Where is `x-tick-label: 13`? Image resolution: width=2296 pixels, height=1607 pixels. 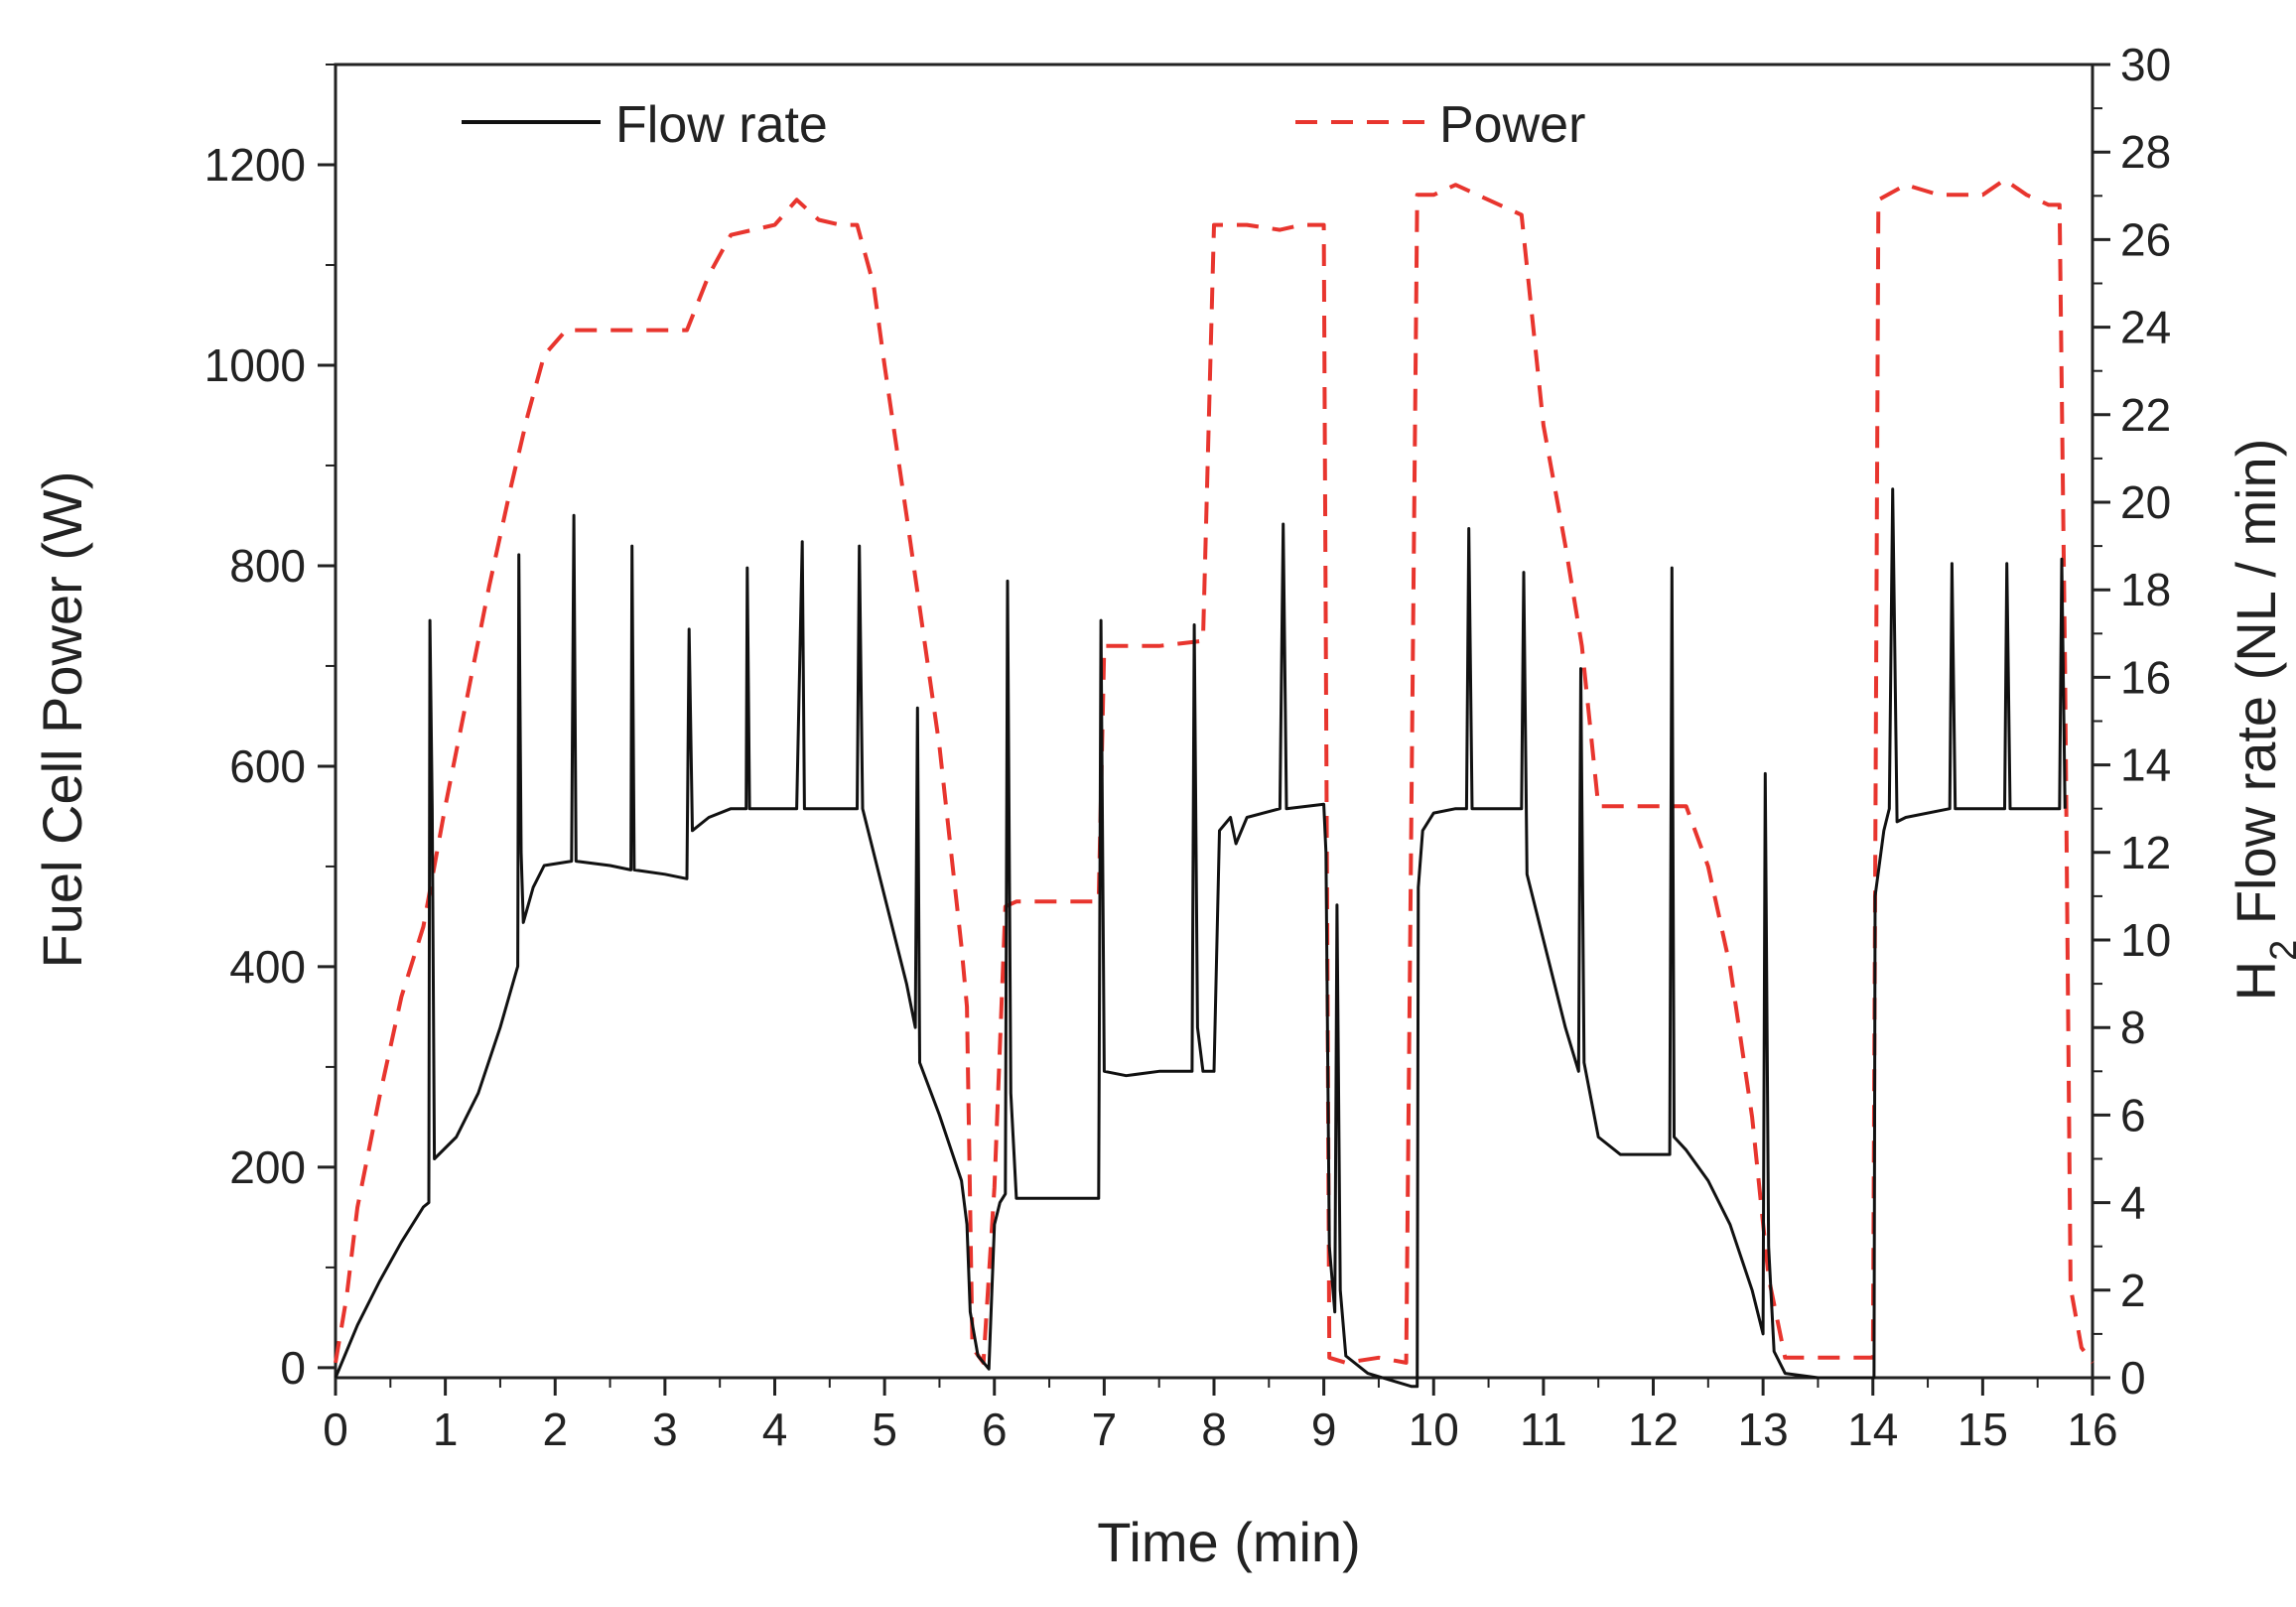
x-tick-label: 13 is located at coordinates (1763, 1429).